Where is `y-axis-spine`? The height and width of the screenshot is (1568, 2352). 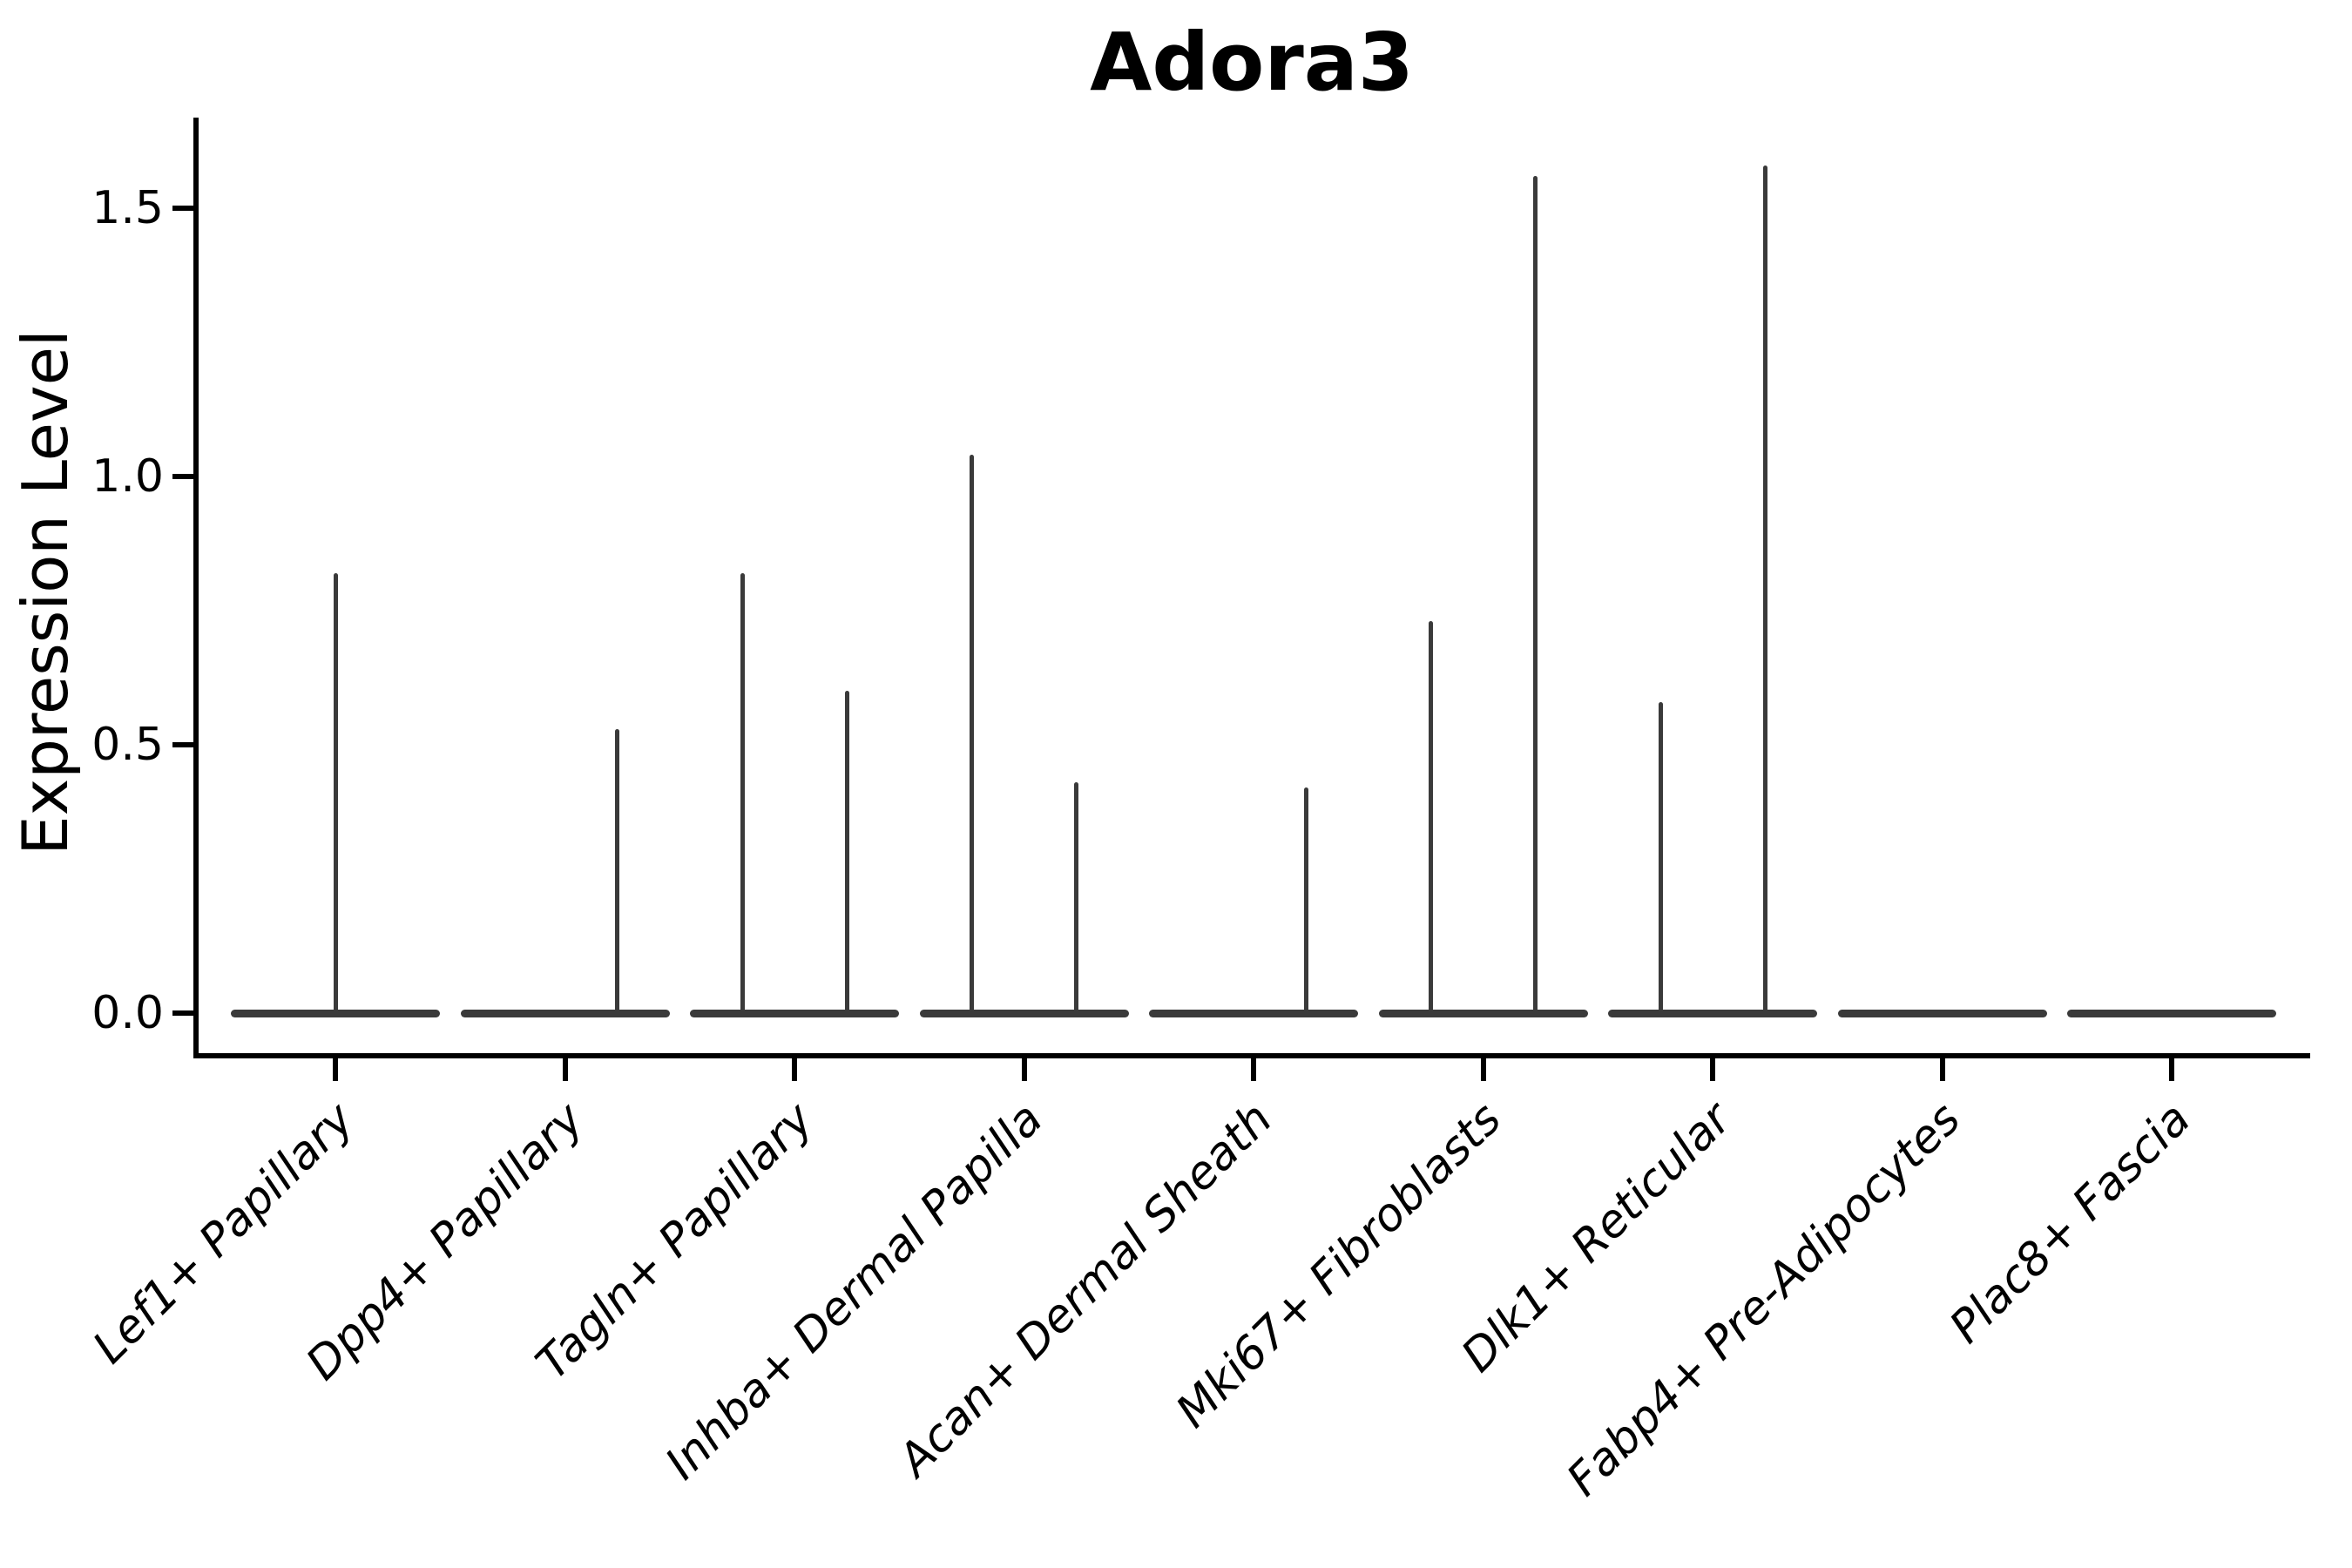
y-axis-spine is located at coordinates (196, 588).